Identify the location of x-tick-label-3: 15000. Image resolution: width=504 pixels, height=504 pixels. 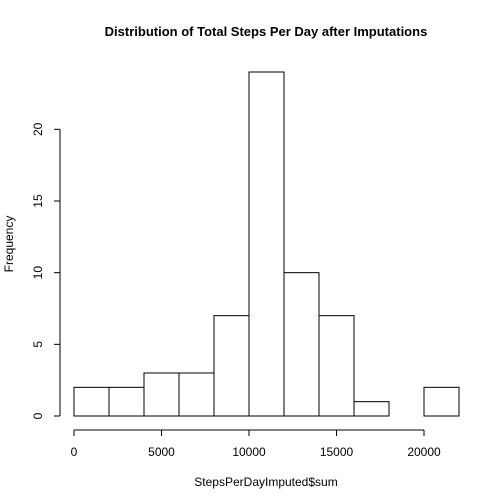
(337, 452).